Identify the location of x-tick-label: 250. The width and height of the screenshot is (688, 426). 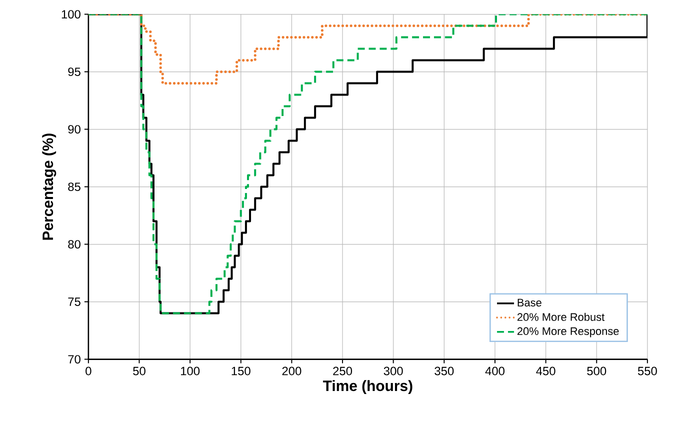
(342, 371).